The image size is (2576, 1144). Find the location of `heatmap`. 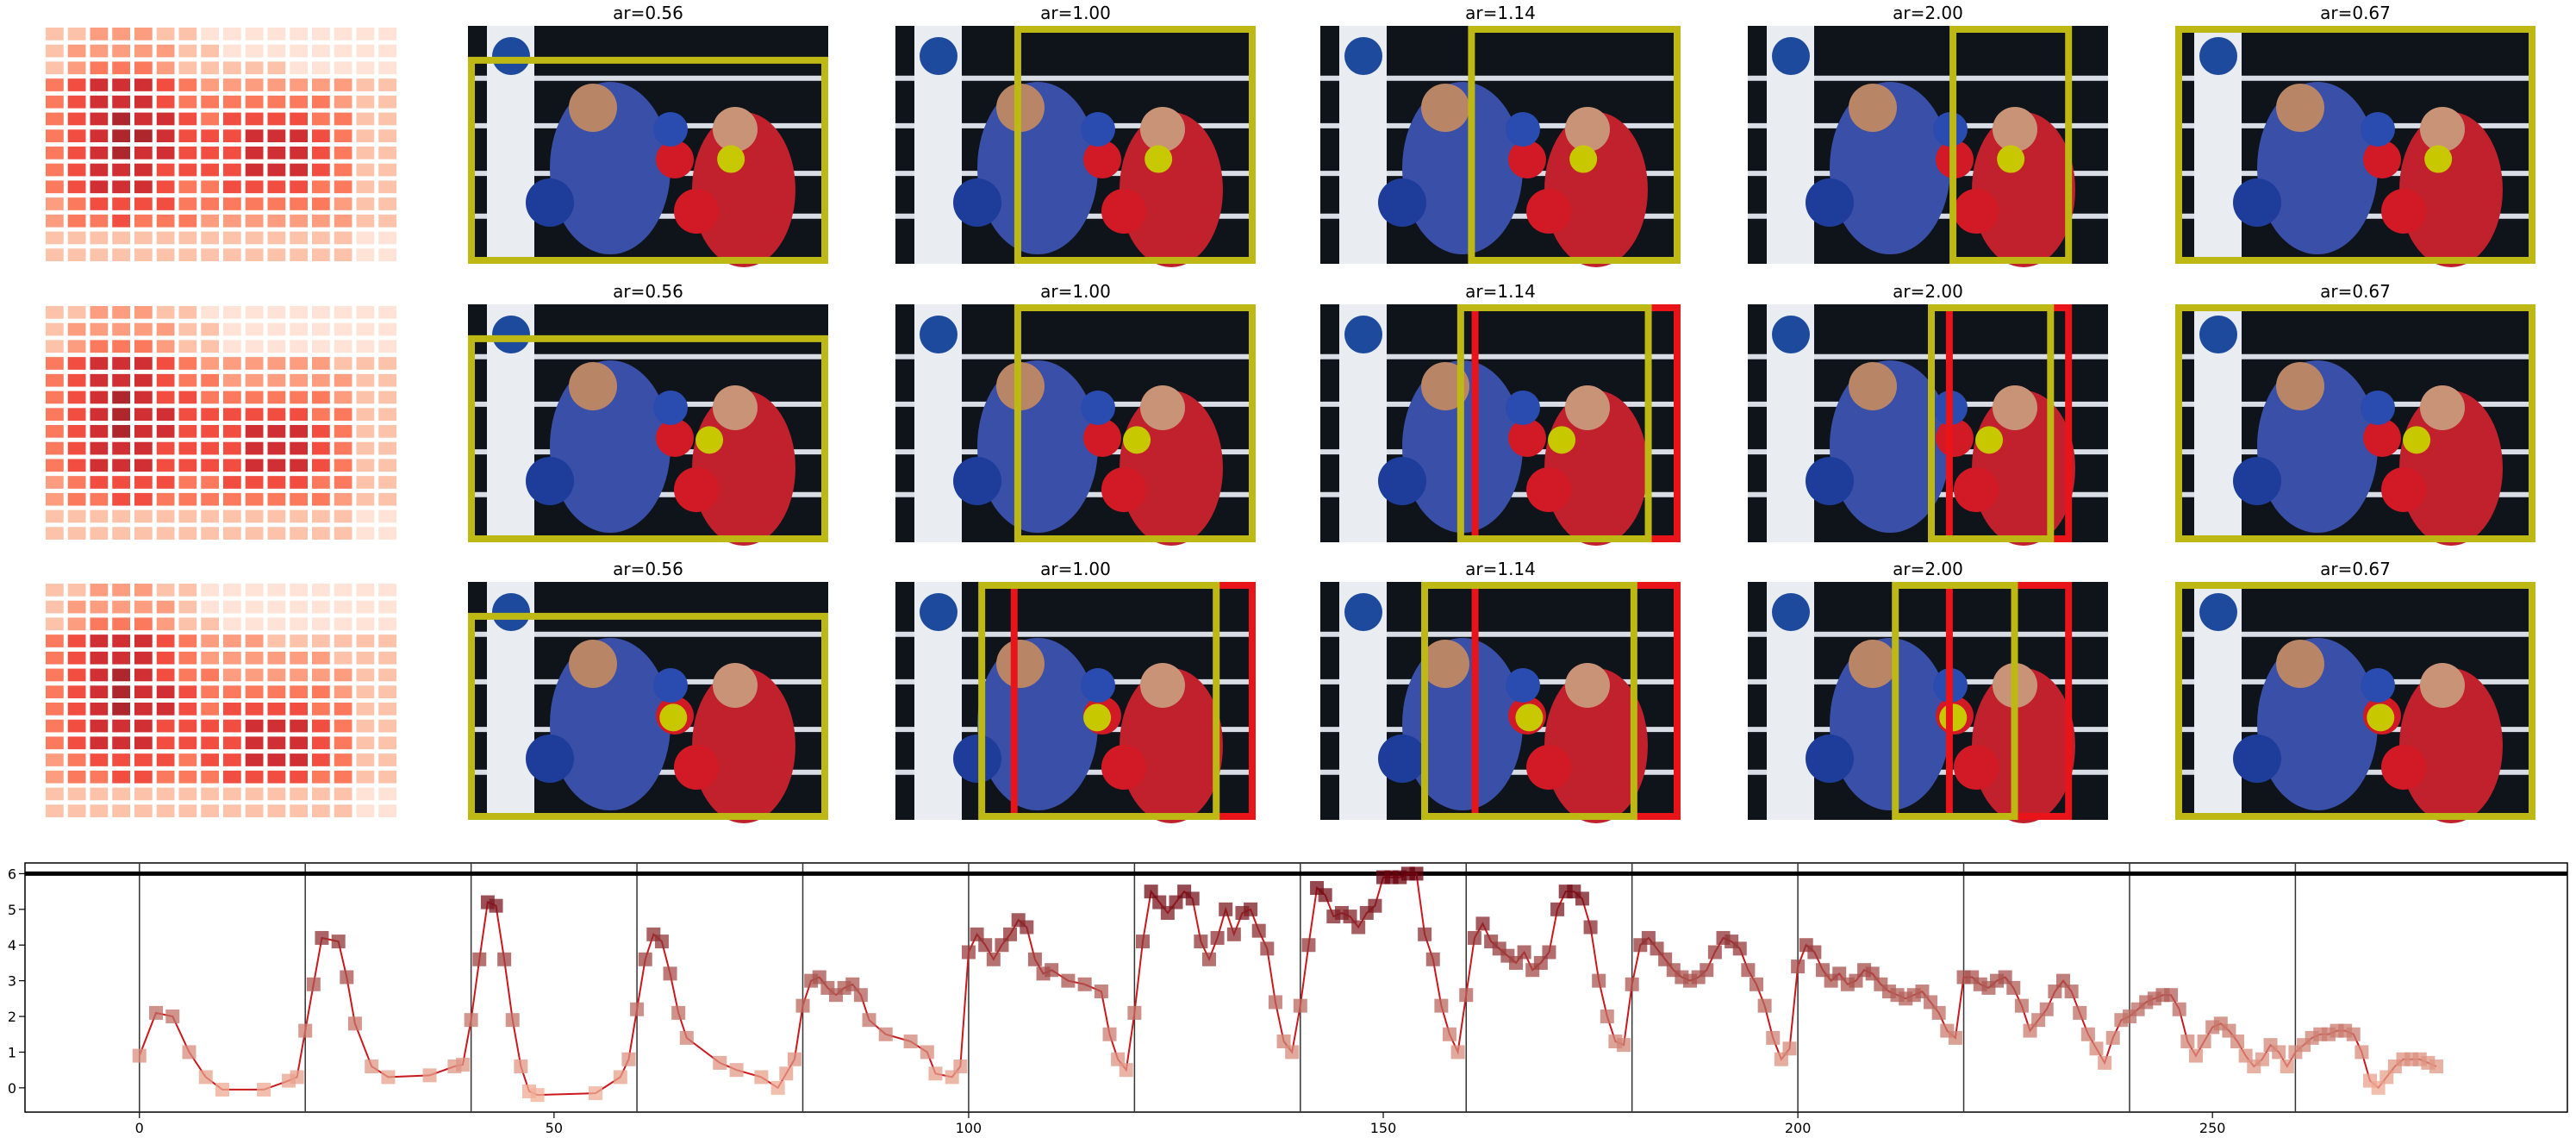

heatmap is located at coordinates (221, 423).